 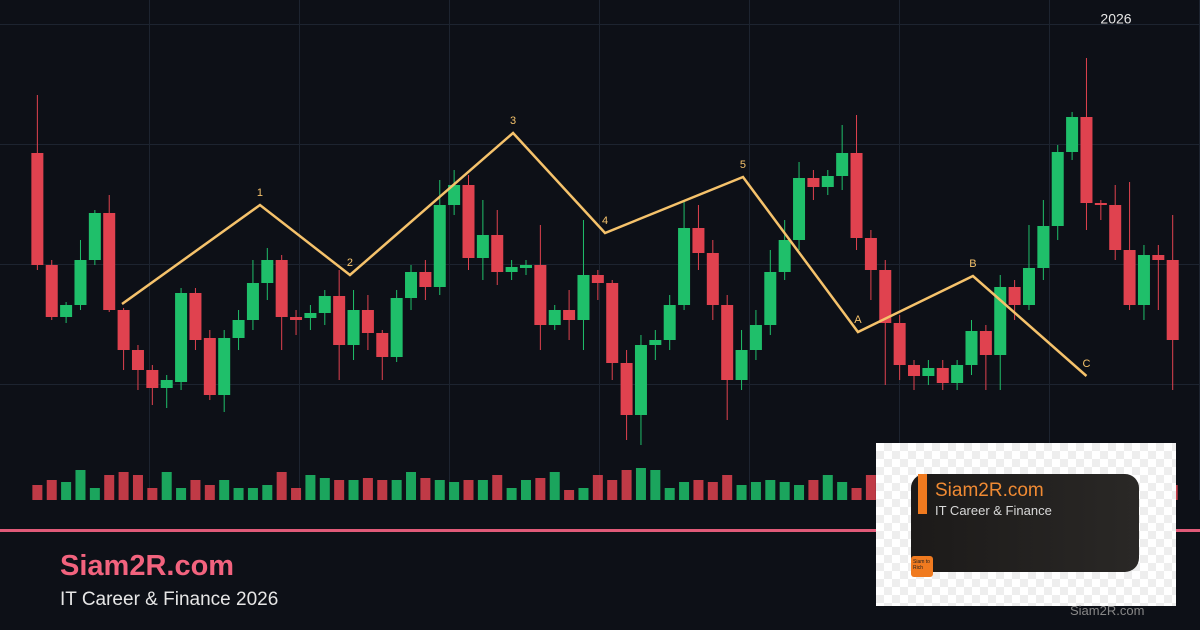 I want to click on badge-card, so click(x=1025, y=523).